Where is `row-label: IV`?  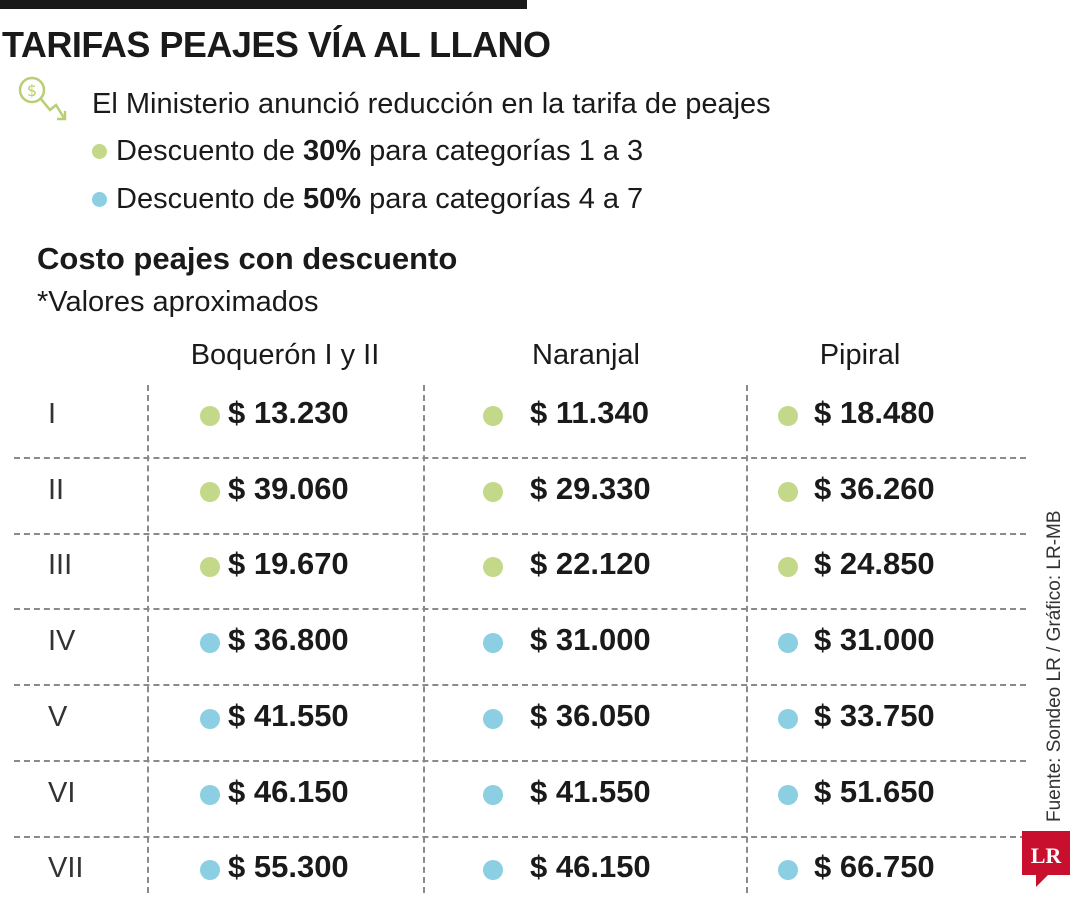
row-label: IV is located at coordinates (62, 641).